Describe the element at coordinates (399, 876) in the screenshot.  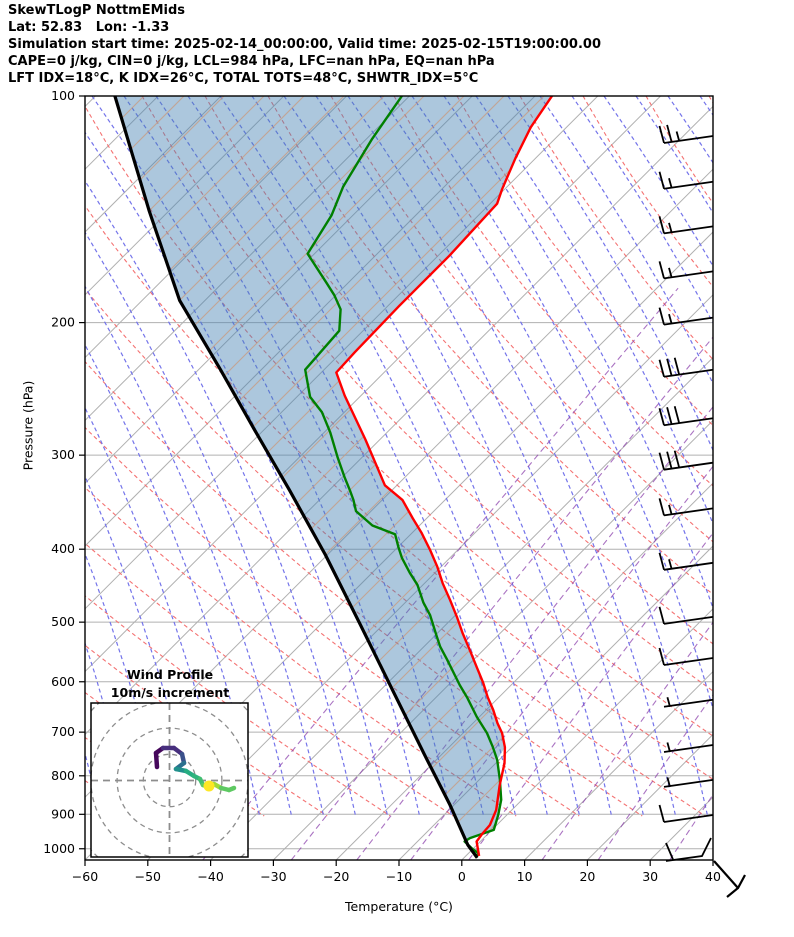
I see `x-tick-label: −10` at that location.